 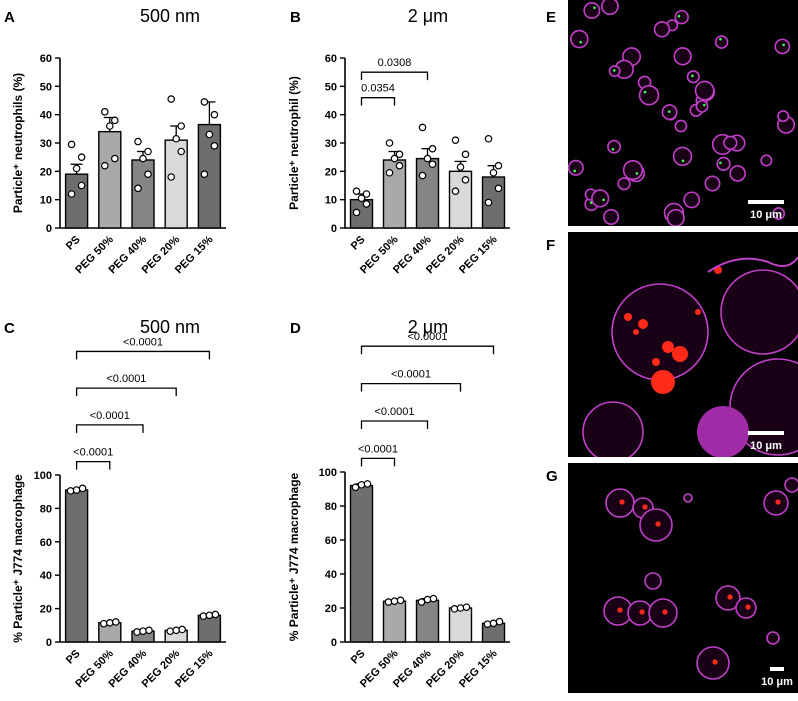 What do you see at coordinates (723, 431) in the screenshot?
I see `dense-cell` at bounding box center [723, 431].